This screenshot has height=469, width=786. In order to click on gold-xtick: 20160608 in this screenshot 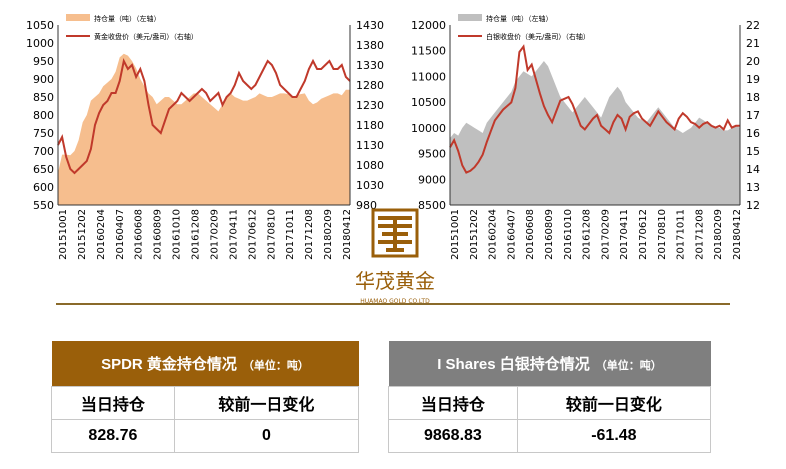, I will do `click(139, 234)`.